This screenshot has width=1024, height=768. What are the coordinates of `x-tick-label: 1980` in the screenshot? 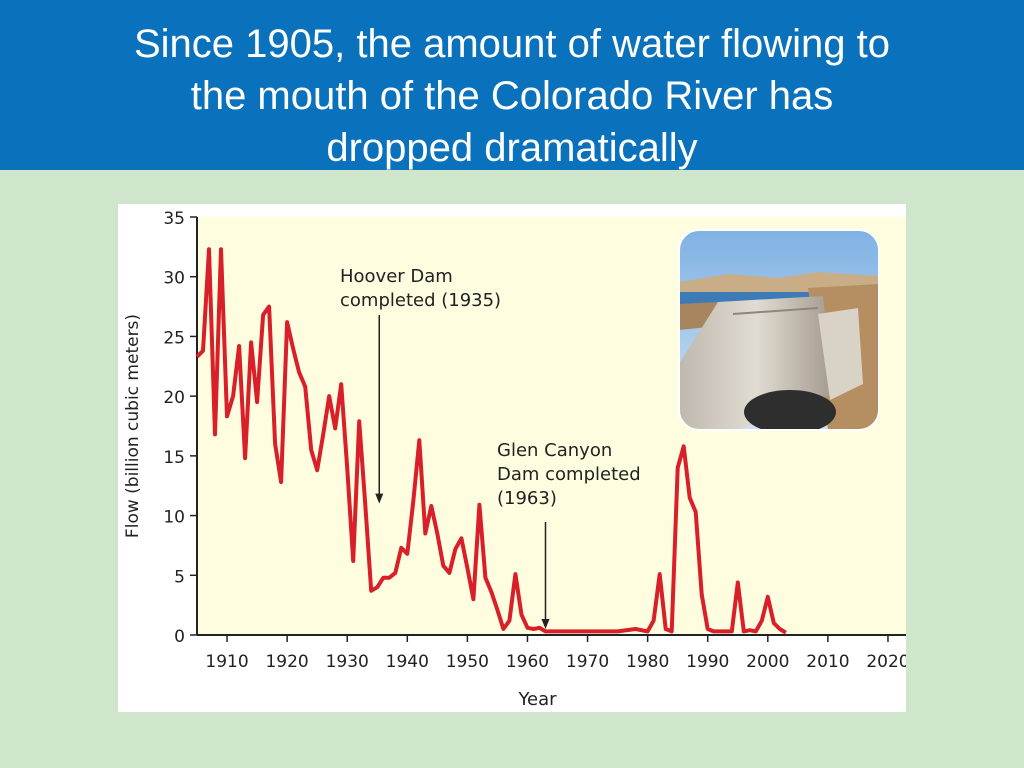 It's located at (647, 662).